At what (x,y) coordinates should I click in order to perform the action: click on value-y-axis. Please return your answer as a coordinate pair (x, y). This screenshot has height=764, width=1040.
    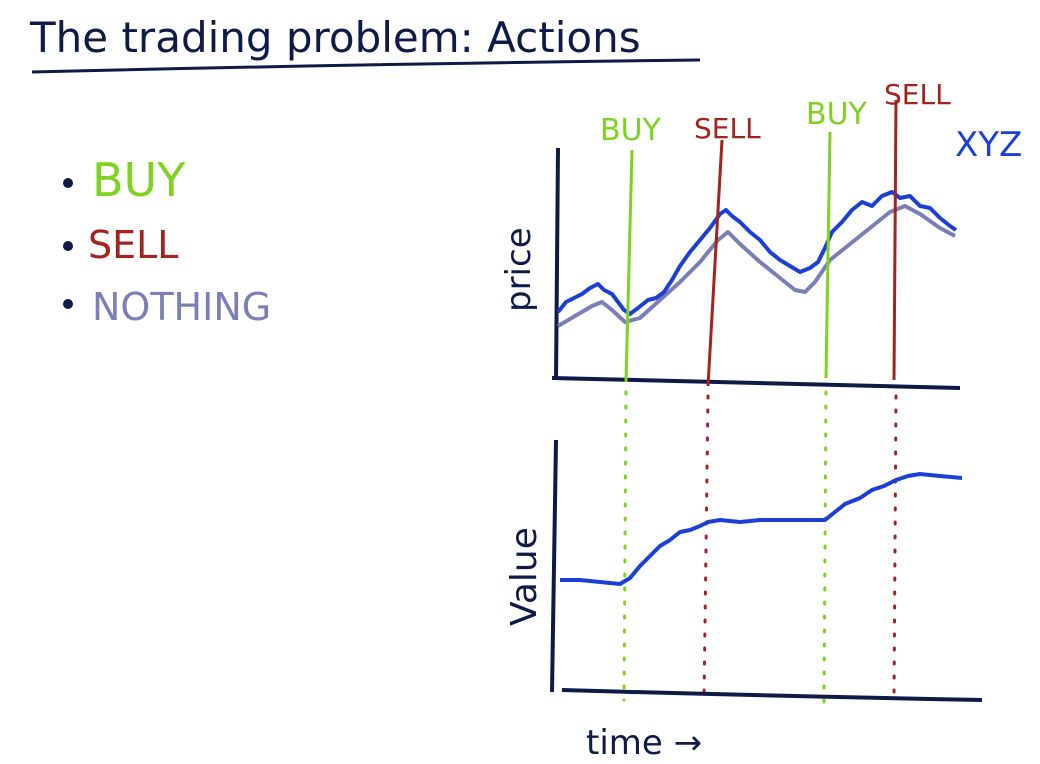
    Looking at the image, I should click on (554, 566).